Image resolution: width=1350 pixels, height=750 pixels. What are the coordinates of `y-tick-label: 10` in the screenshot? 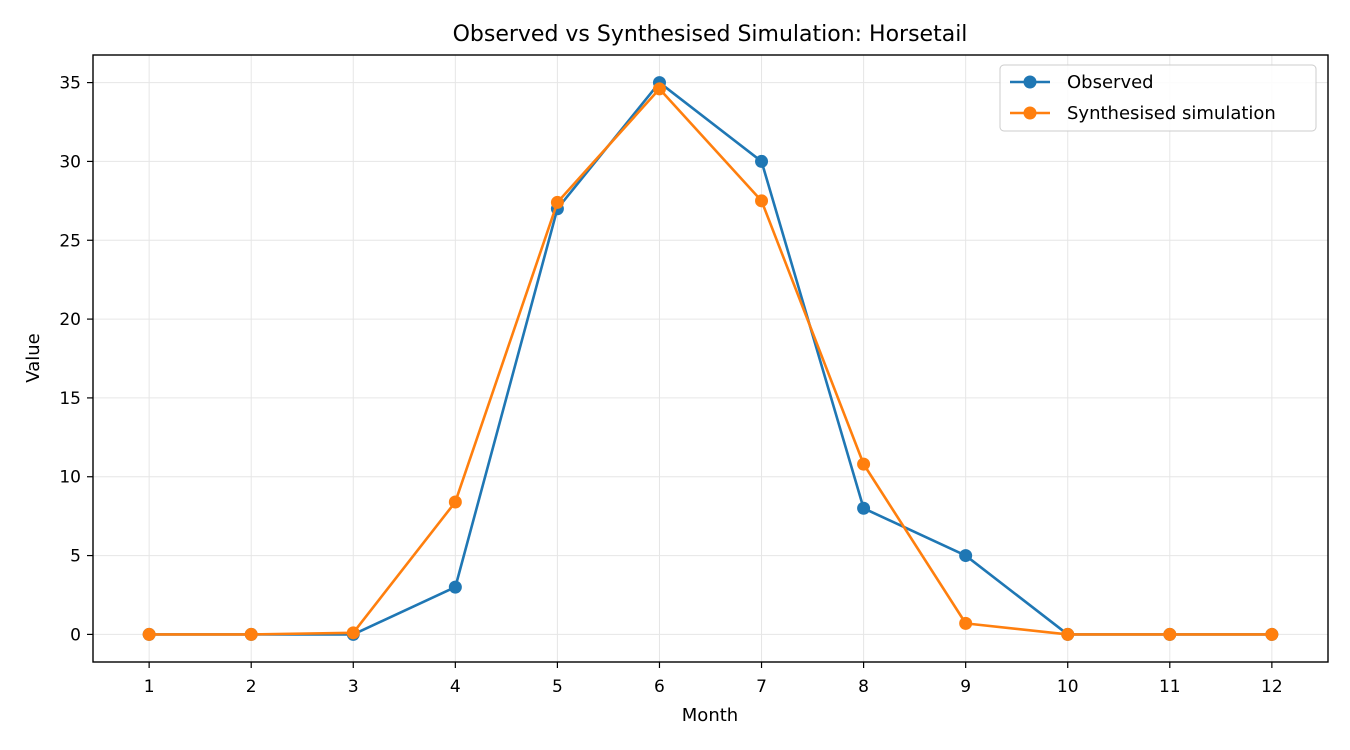 It's located at (70, 478).